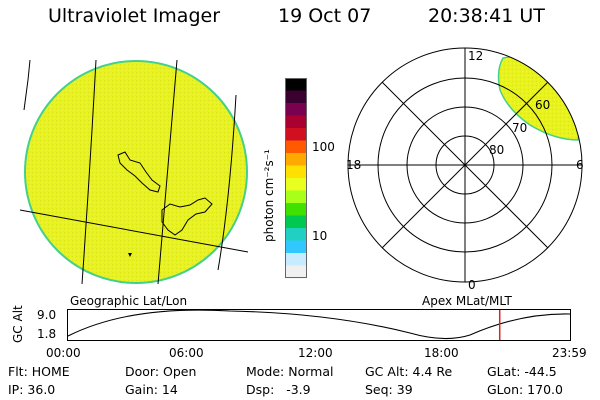 This screenshot has height=400, width=600. Describe the element at coordinates (325, 16) in the screenshot. I see `date-label: 19 Oct 07` at that location.